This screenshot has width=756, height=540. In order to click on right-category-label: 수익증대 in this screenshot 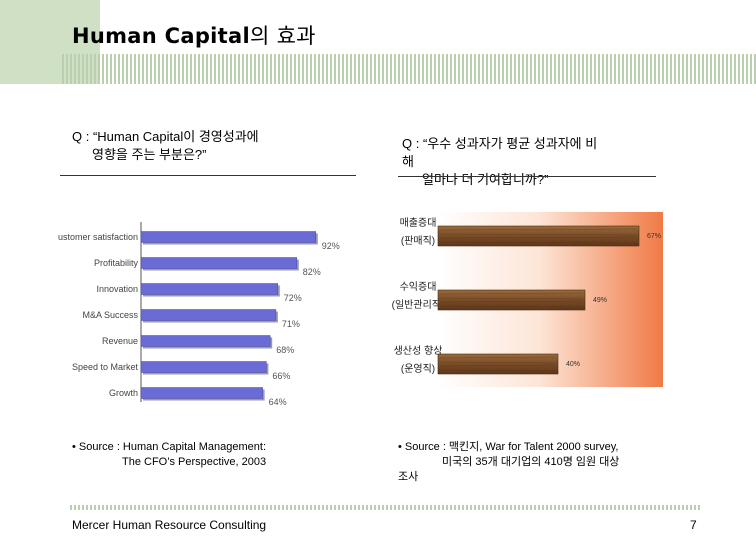, I will do `click(418, 287)`.